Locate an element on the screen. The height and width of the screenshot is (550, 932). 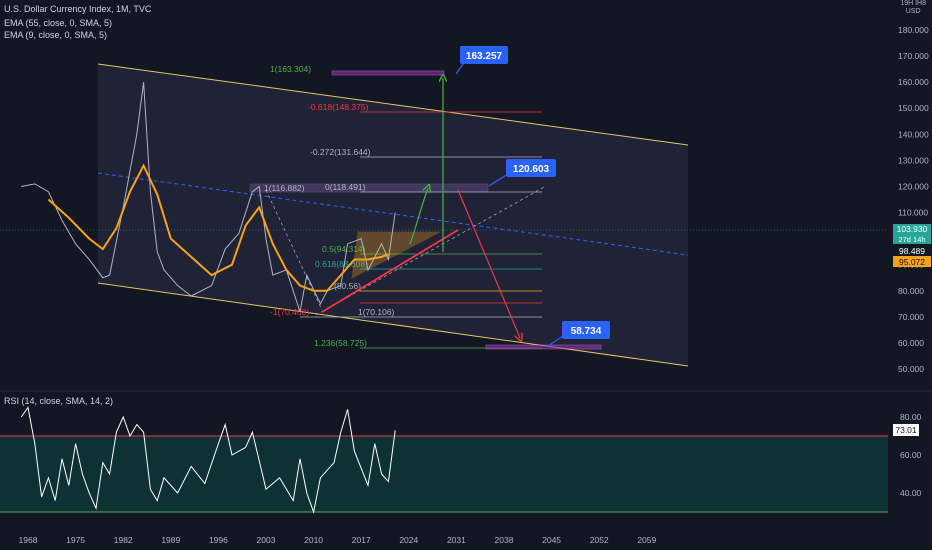
fib-label-neg0618: -0.618(148.375) is located at coordinates (338, 107).